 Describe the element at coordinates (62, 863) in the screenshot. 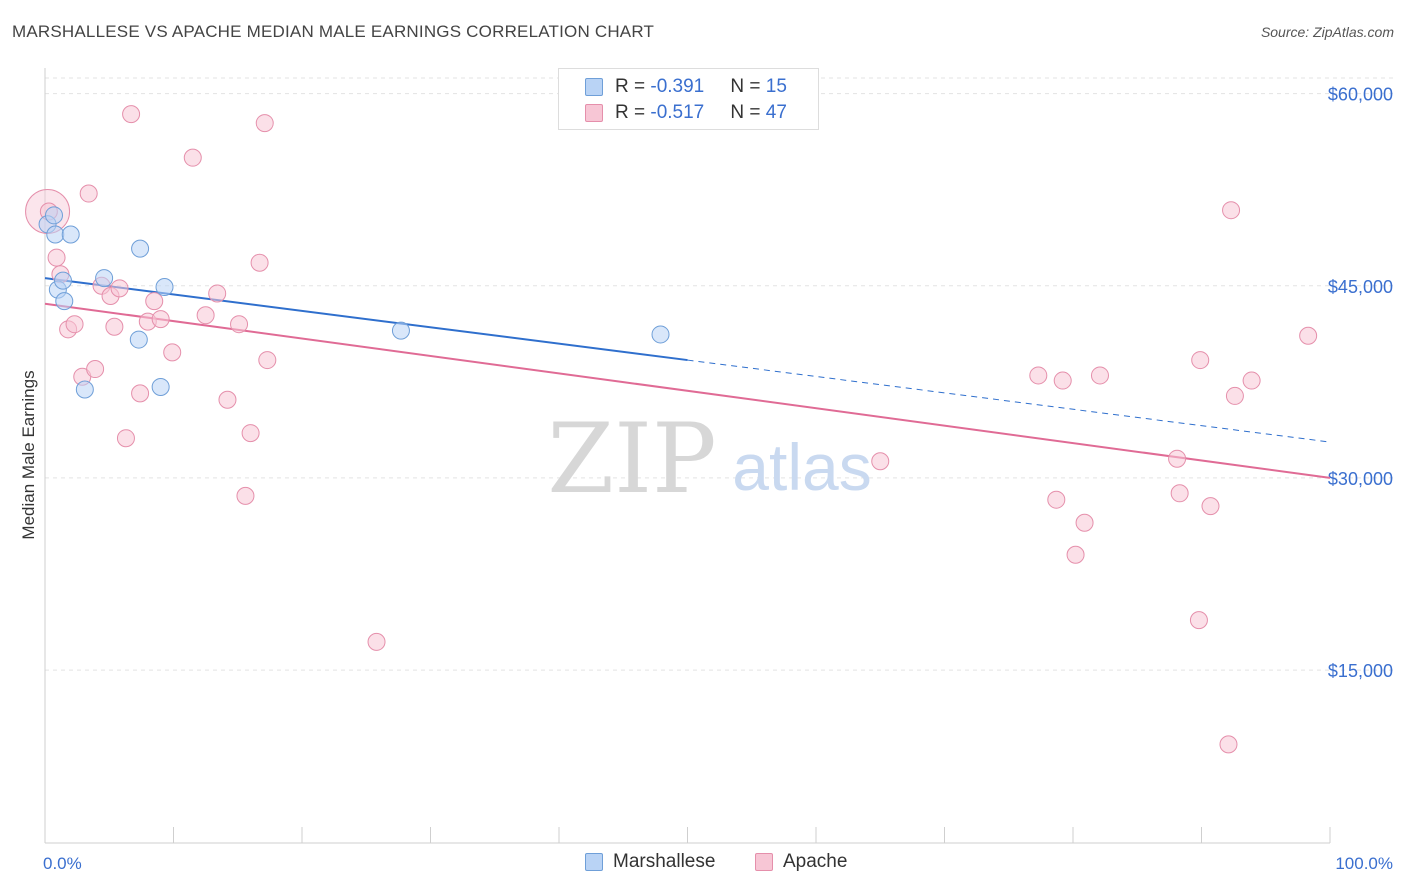

I see `x-tick-label-min: 0.0%` at that location.